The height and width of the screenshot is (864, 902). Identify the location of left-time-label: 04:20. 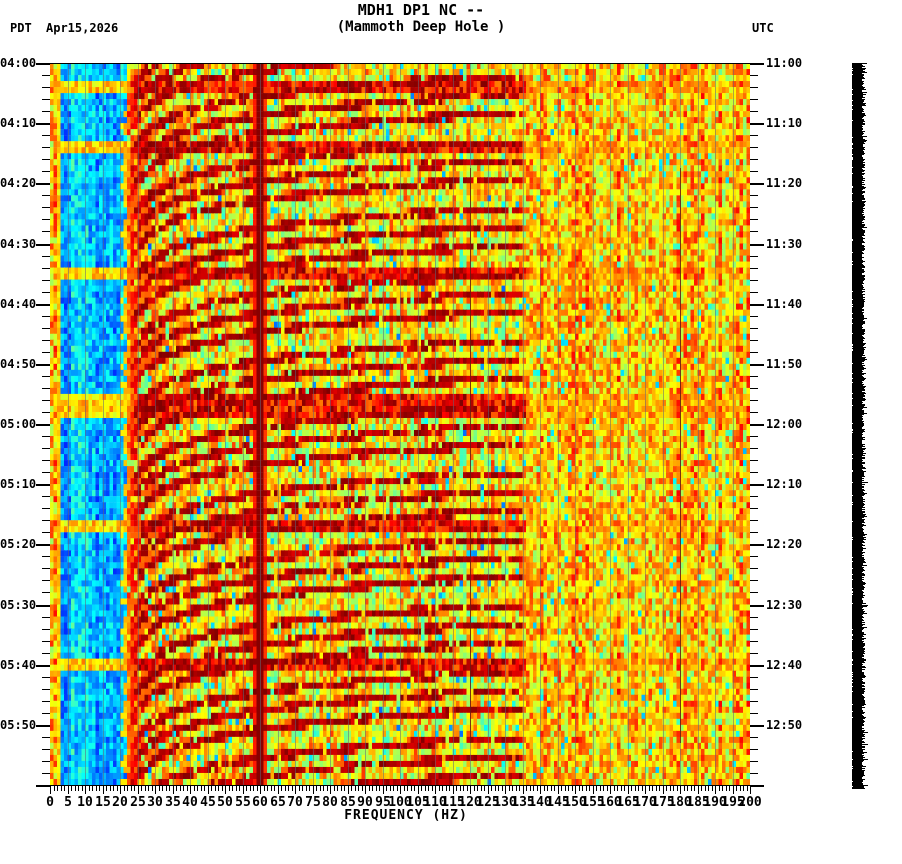
(18, 183).